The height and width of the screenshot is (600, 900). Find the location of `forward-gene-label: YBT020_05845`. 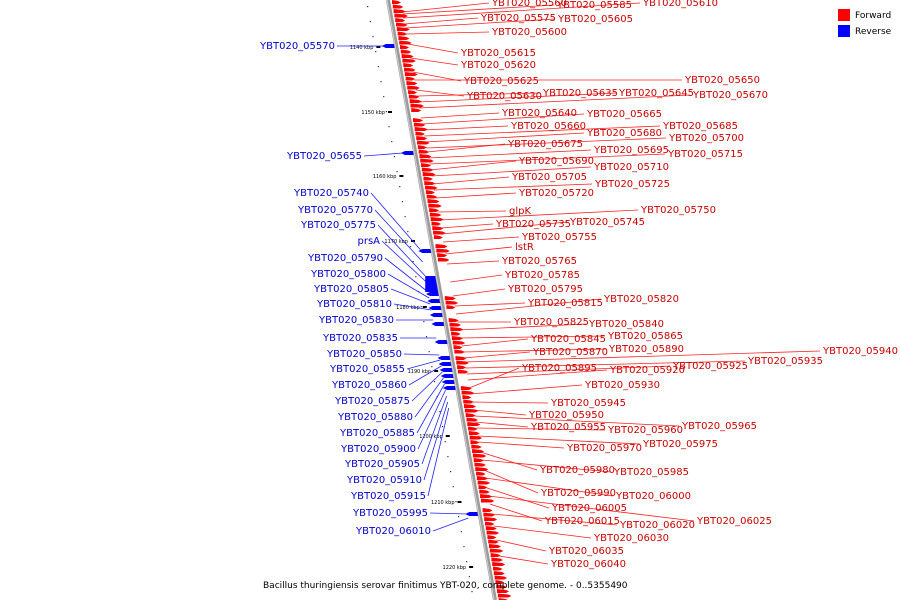

forward-gene-label: YBT020_05845 is located at coordinates (568, 339).